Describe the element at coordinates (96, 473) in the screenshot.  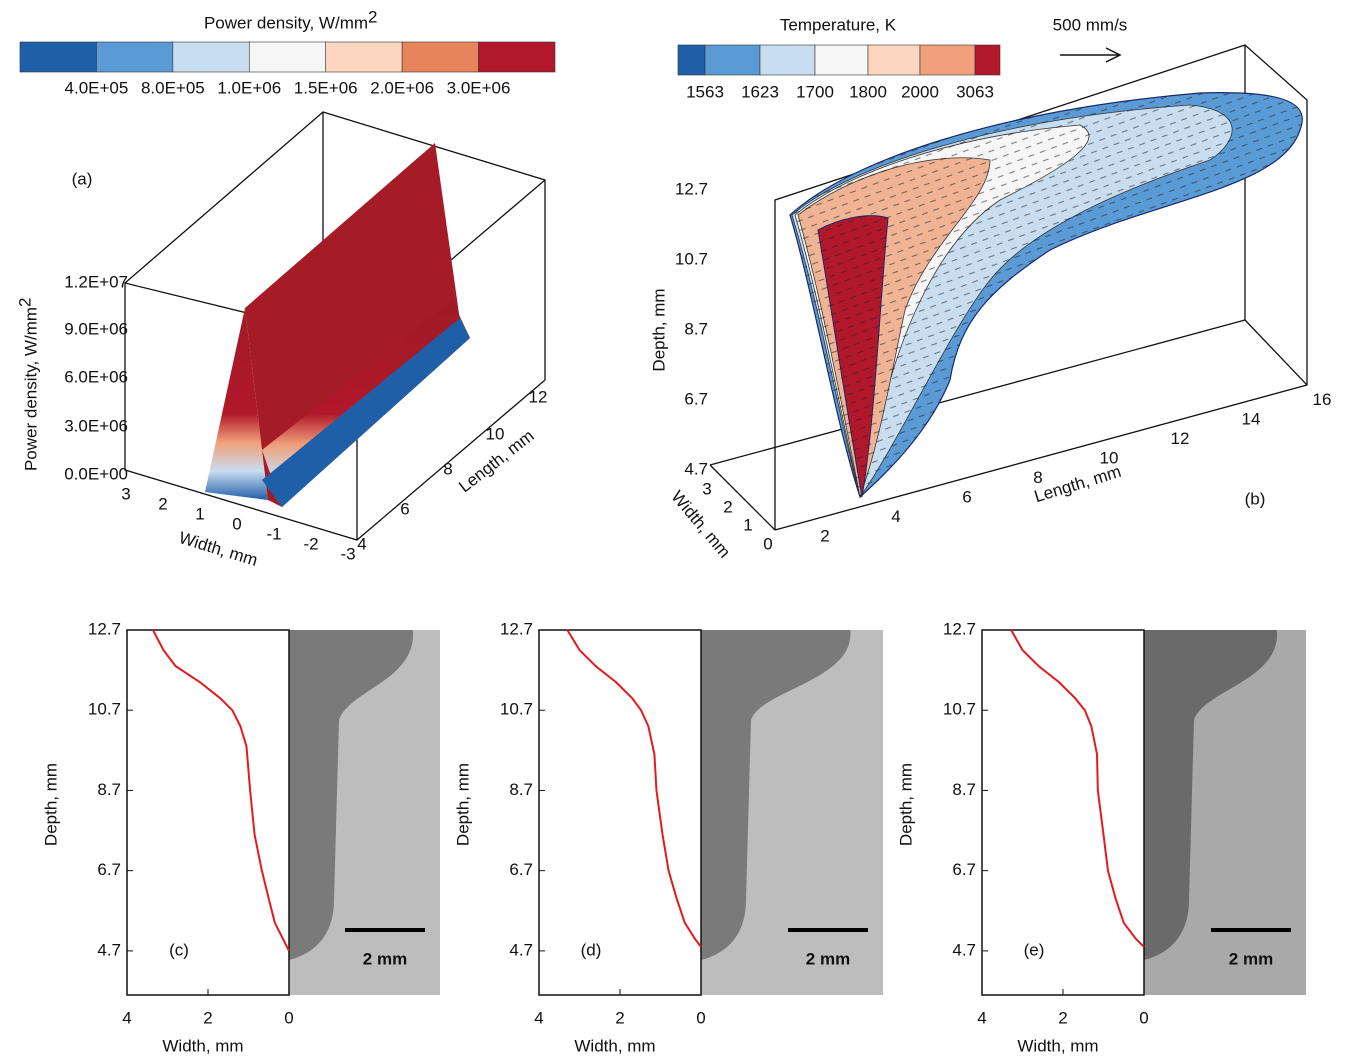
I see `tick-label: 0.0E+00` at that location.